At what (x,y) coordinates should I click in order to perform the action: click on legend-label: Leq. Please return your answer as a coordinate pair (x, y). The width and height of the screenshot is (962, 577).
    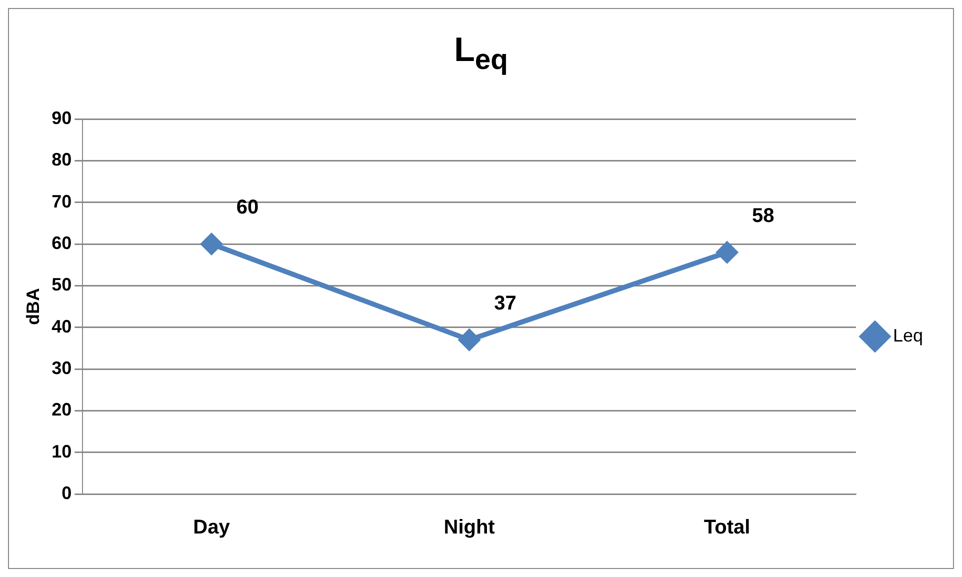
    Looking at the image, I should click on (908, 335).